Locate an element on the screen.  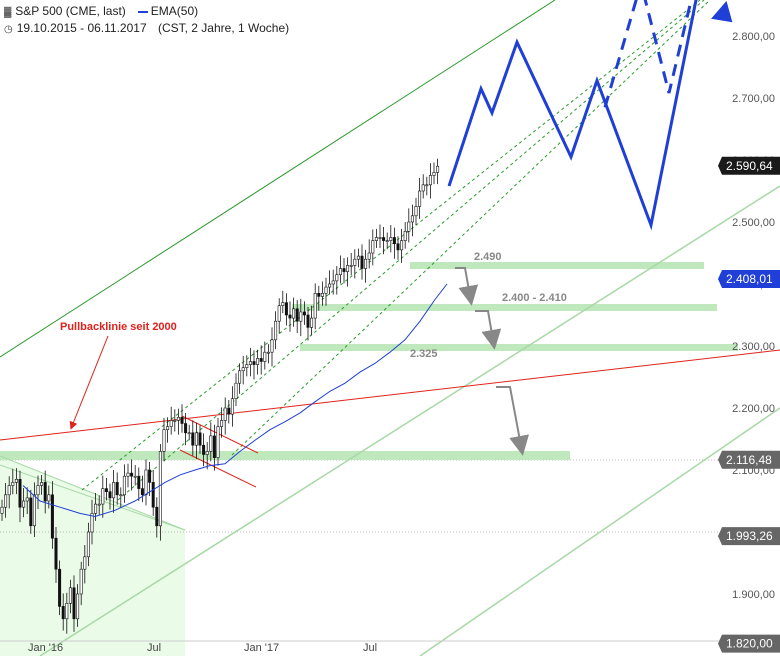
price-tag-bg is located at coordinates (749, 165).